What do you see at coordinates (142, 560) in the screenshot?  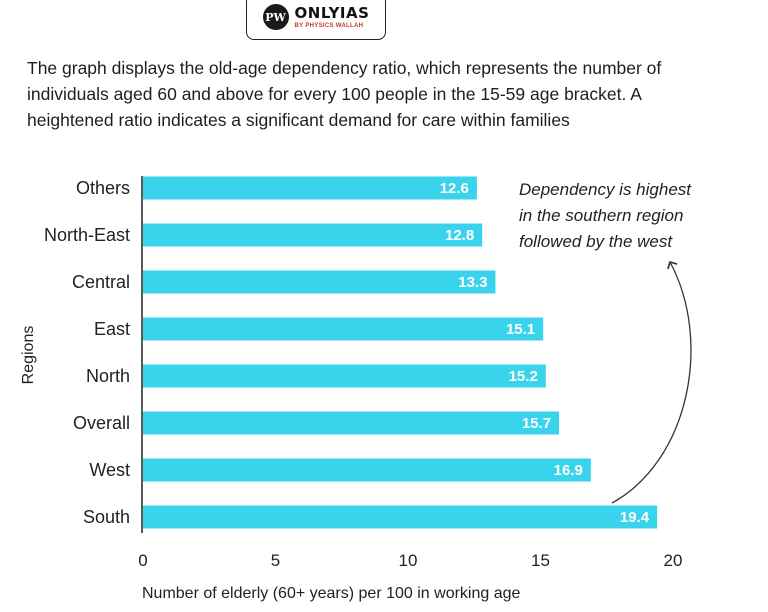 I see `x-tick-label: 0` at bounding box center [142, 560].